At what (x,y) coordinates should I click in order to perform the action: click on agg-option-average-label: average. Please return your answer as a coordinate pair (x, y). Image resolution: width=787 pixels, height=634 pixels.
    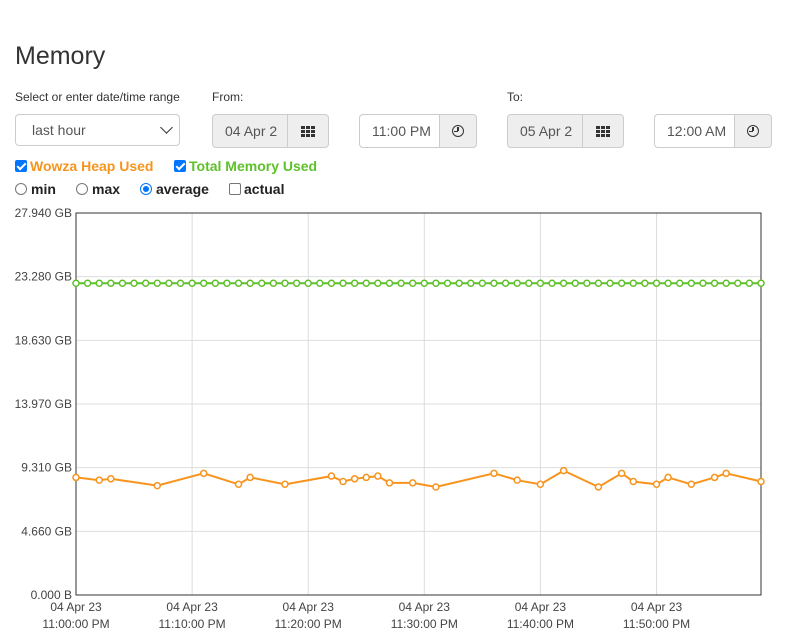
    Looking at the image, I should click on (182, 189).